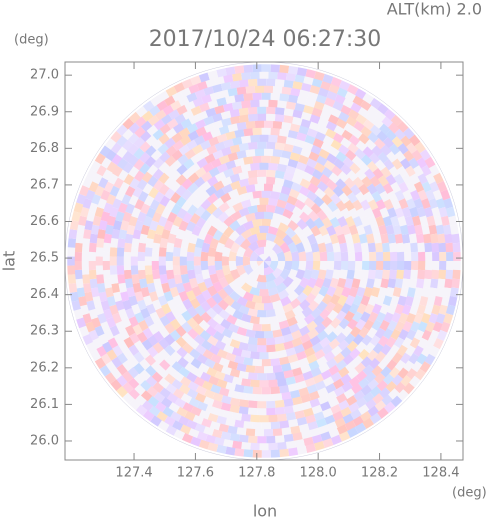  I want to click on y-tick-label: 26.7, so click(44, 184).